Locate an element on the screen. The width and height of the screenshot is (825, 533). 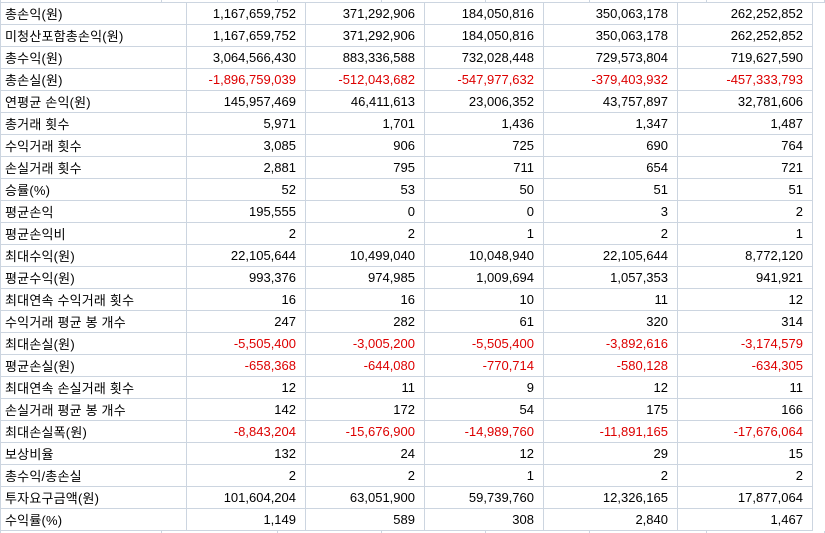
value-cell: 589 is located at coordinates (365, 520).